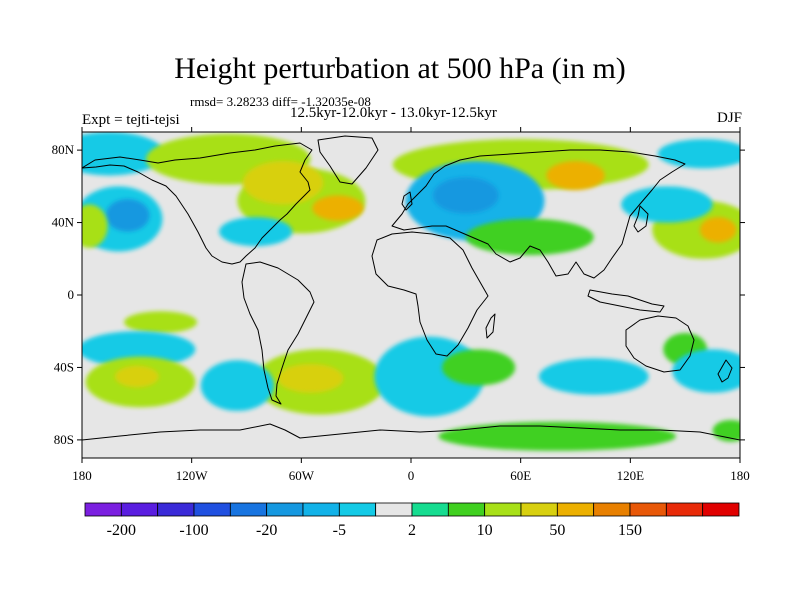 The width and height of the screenshot is (800, 600). I want to click on plot-title: Height perturbation at 500 hPa (in m), so click(400, 68).